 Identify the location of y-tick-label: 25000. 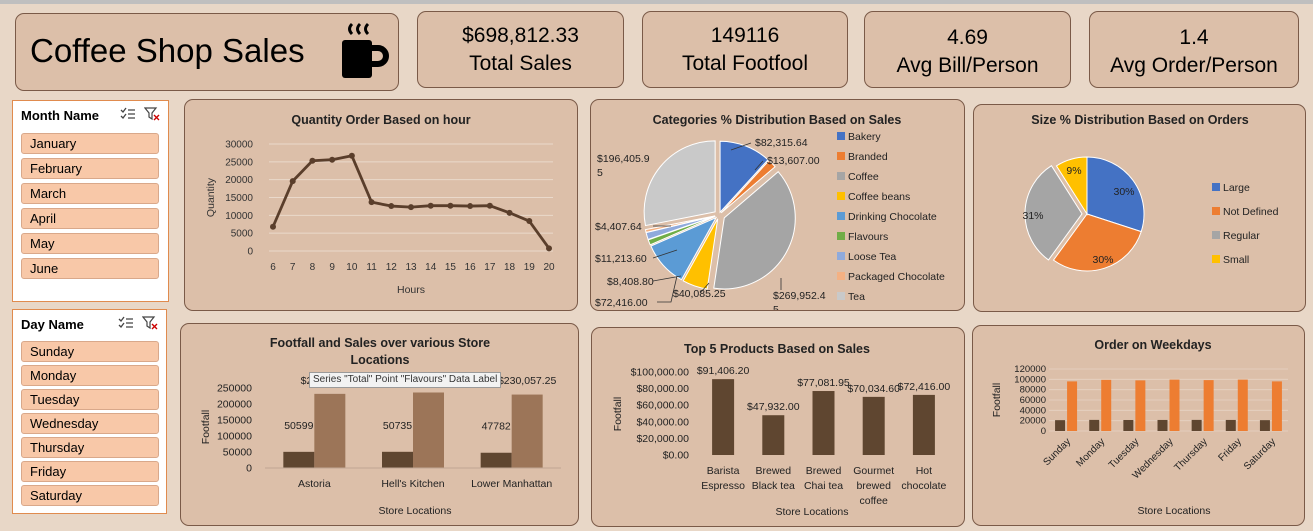
(239, 162).